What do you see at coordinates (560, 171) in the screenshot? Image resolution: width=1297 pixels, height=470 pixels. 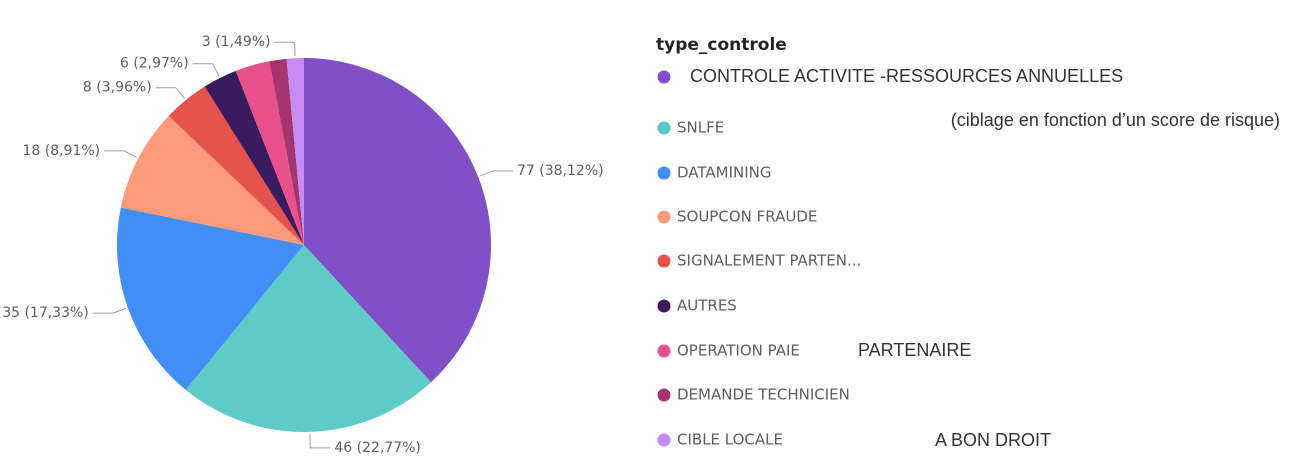 I see `data-label: 77 (38,12%)` at bounding box center [560, 171].